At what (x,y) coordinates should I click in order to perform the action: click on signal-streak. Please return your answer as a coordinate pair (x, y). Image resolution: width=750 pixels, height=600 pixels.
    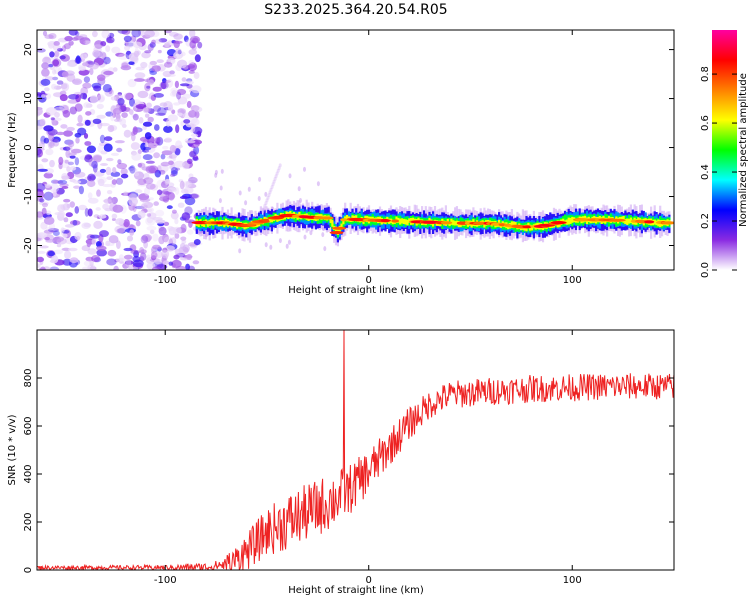
    Looking at the image, I should click on (280, 165).